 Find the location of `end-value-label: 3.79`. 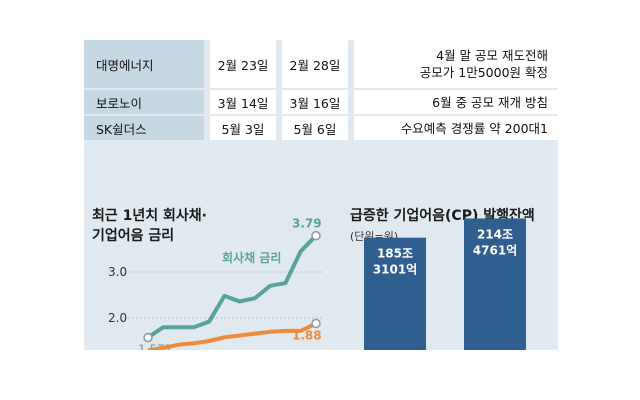

end-value-label: 3.79 is located at coordinates (307, 224).